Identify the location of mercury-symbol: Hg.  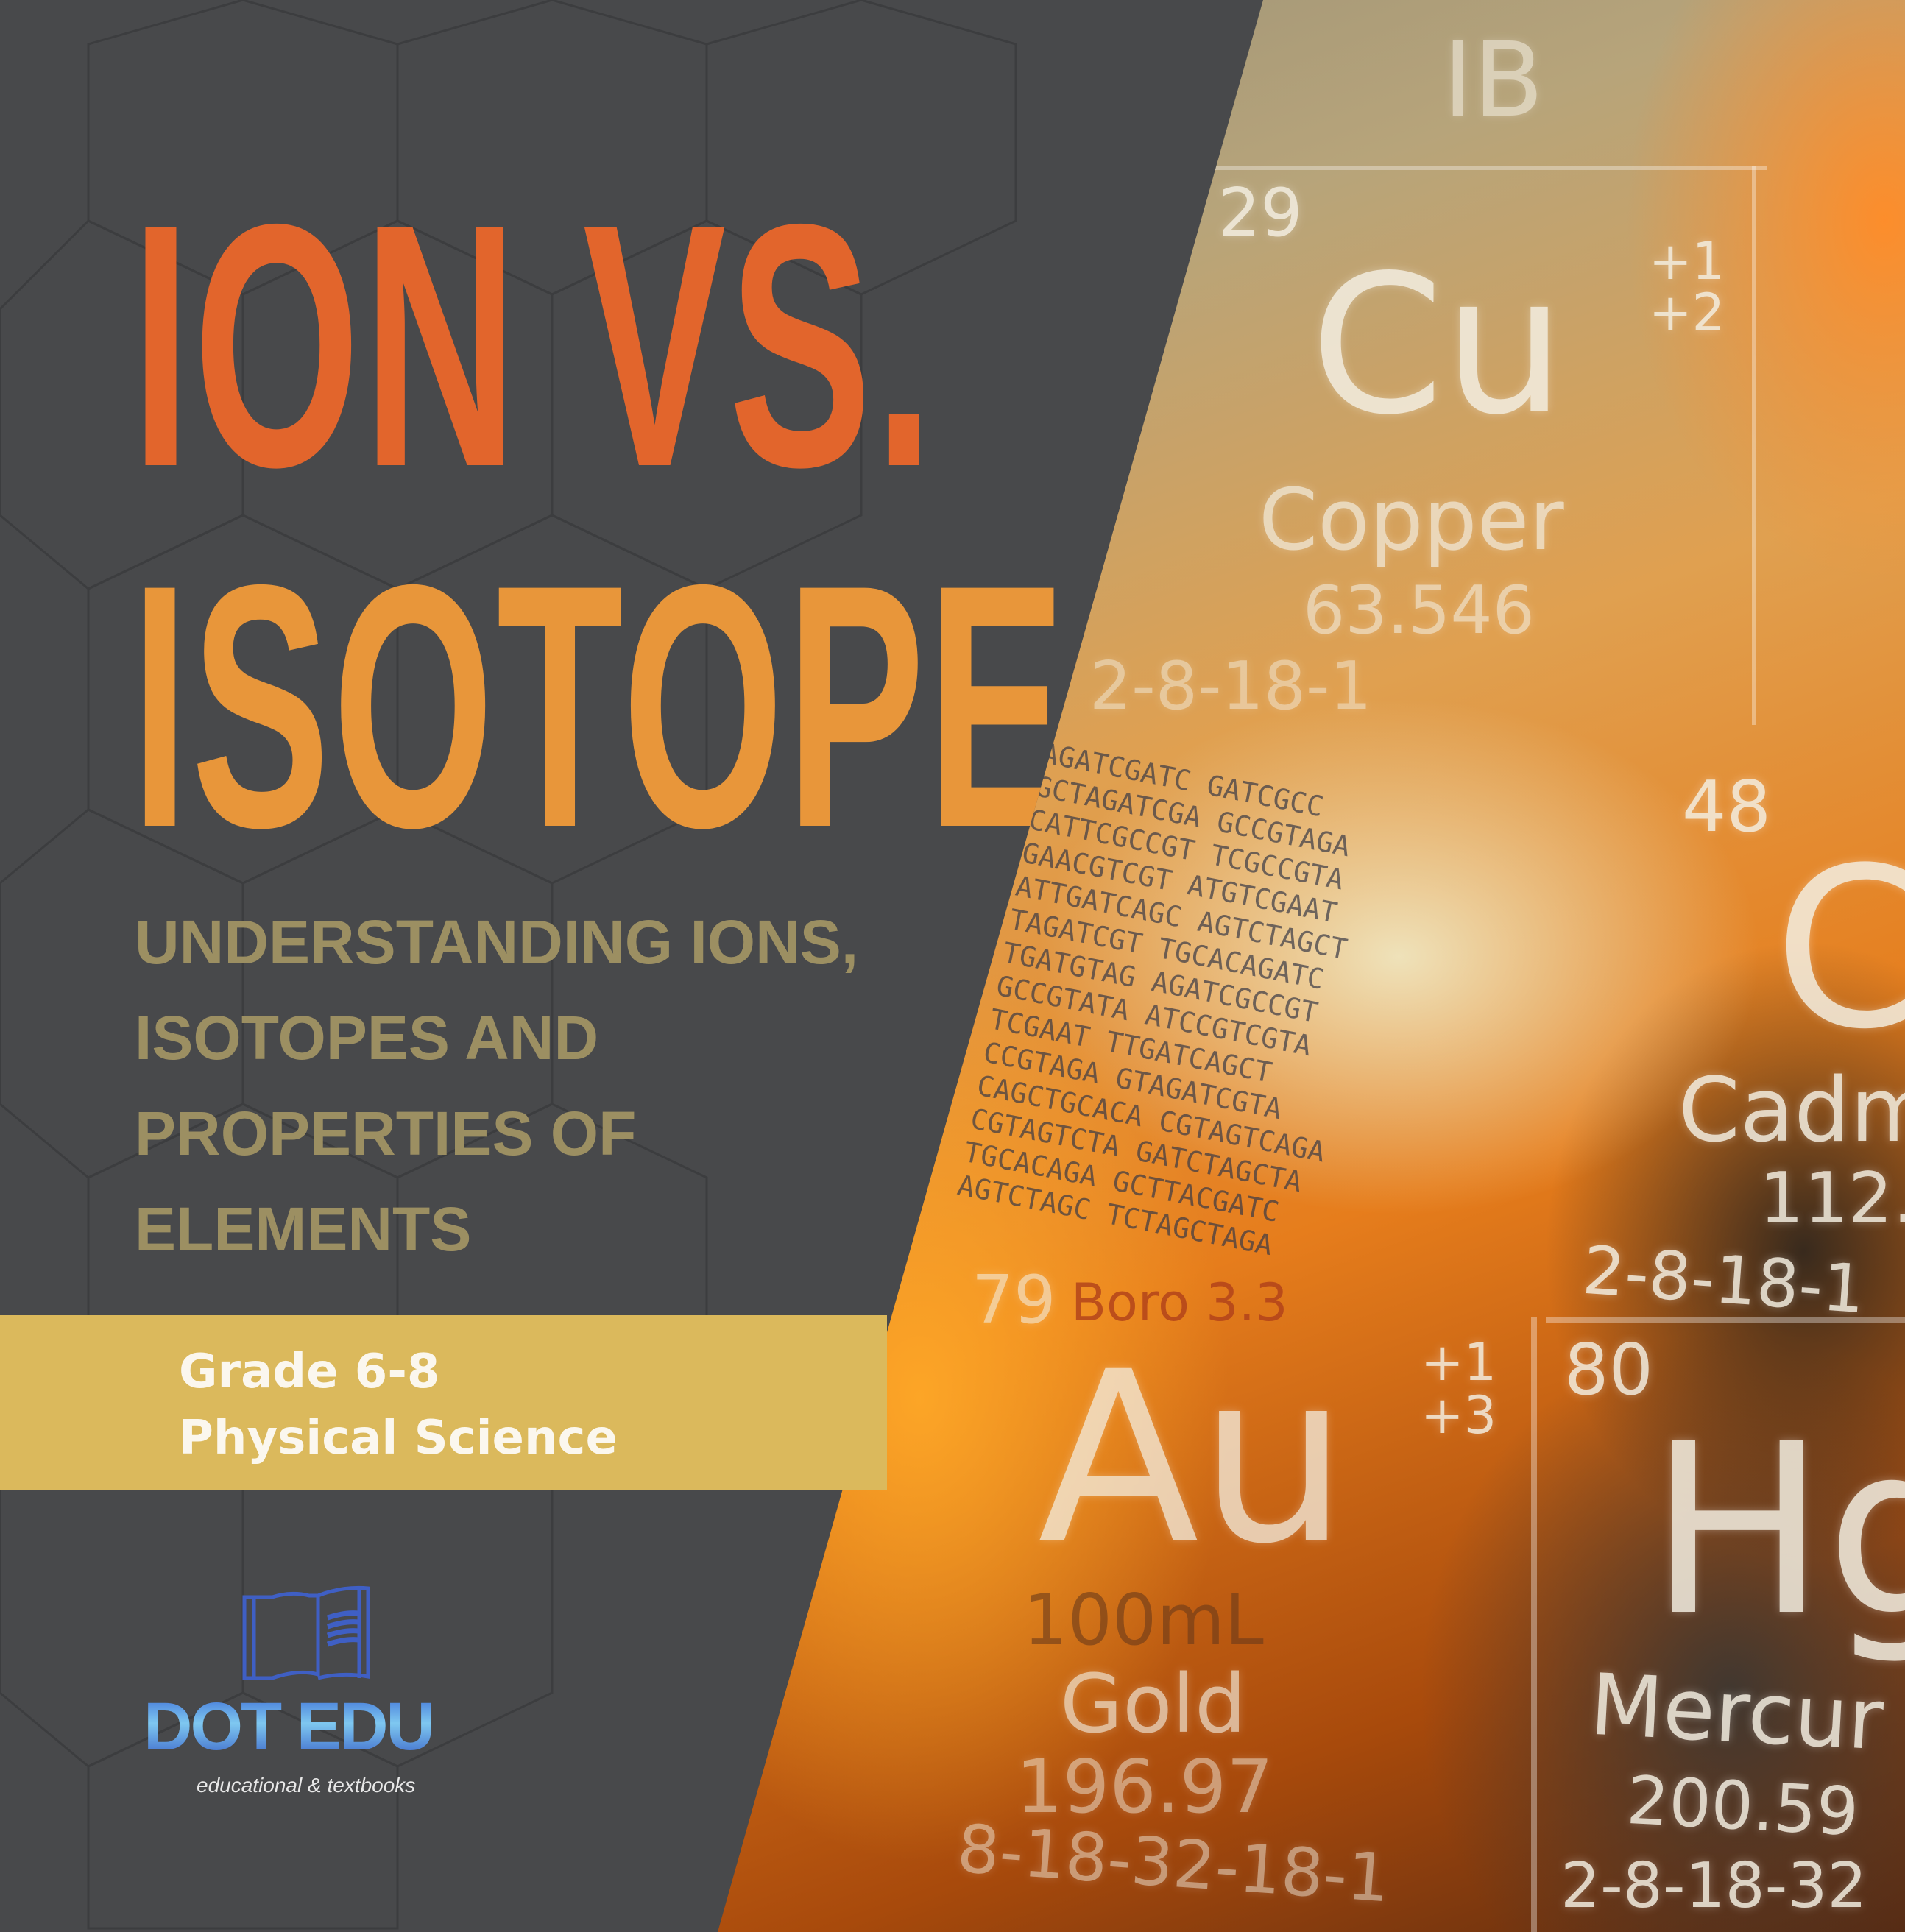
(1777, 1531).